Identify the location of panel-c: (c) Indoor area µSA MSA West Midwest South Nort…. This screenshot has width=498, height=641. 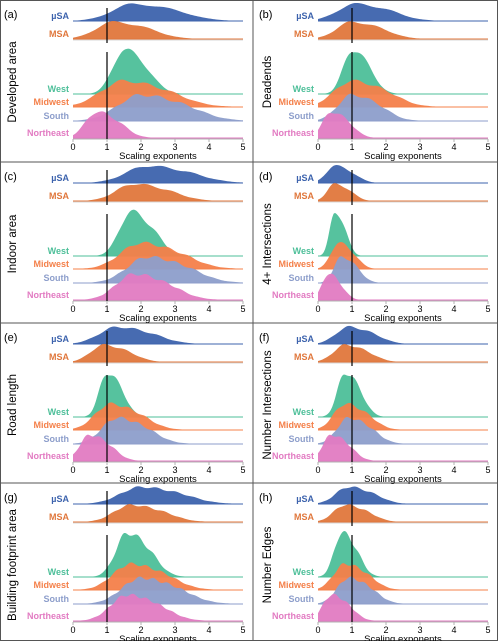
(125, 244).